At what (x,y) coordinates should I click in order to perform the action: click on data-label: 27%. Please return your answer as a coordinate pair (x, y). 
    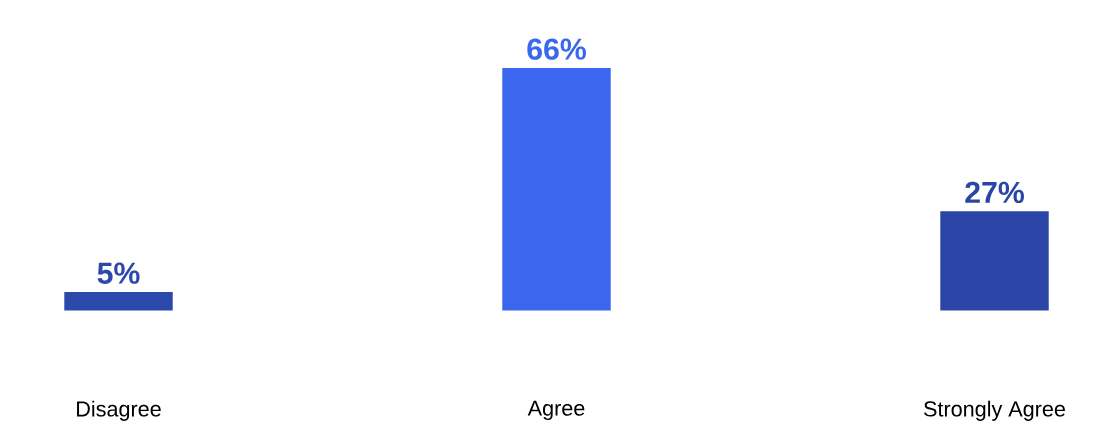
    Looking at the image, I should click on (994, 192).